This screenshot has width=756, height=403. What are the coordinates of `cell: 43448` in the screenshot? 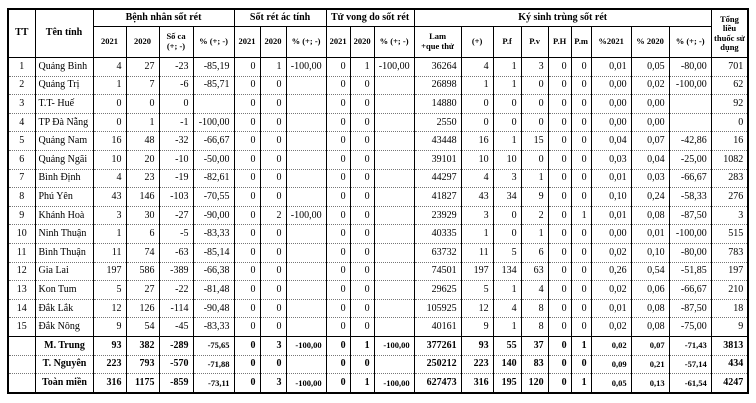 It's located at (437, 141).